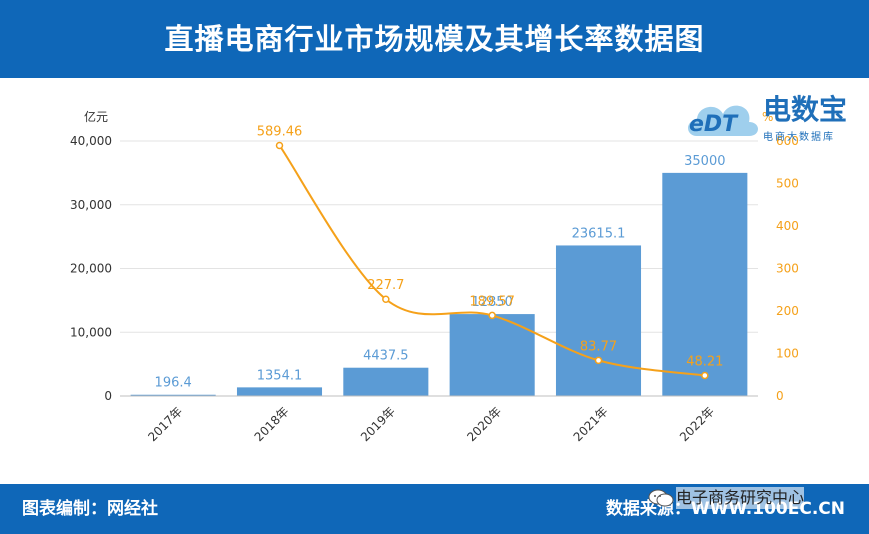 The width and height of the screenshot is (869, 534). I want to click on line-value-label: 227.7, so click(385, 285).